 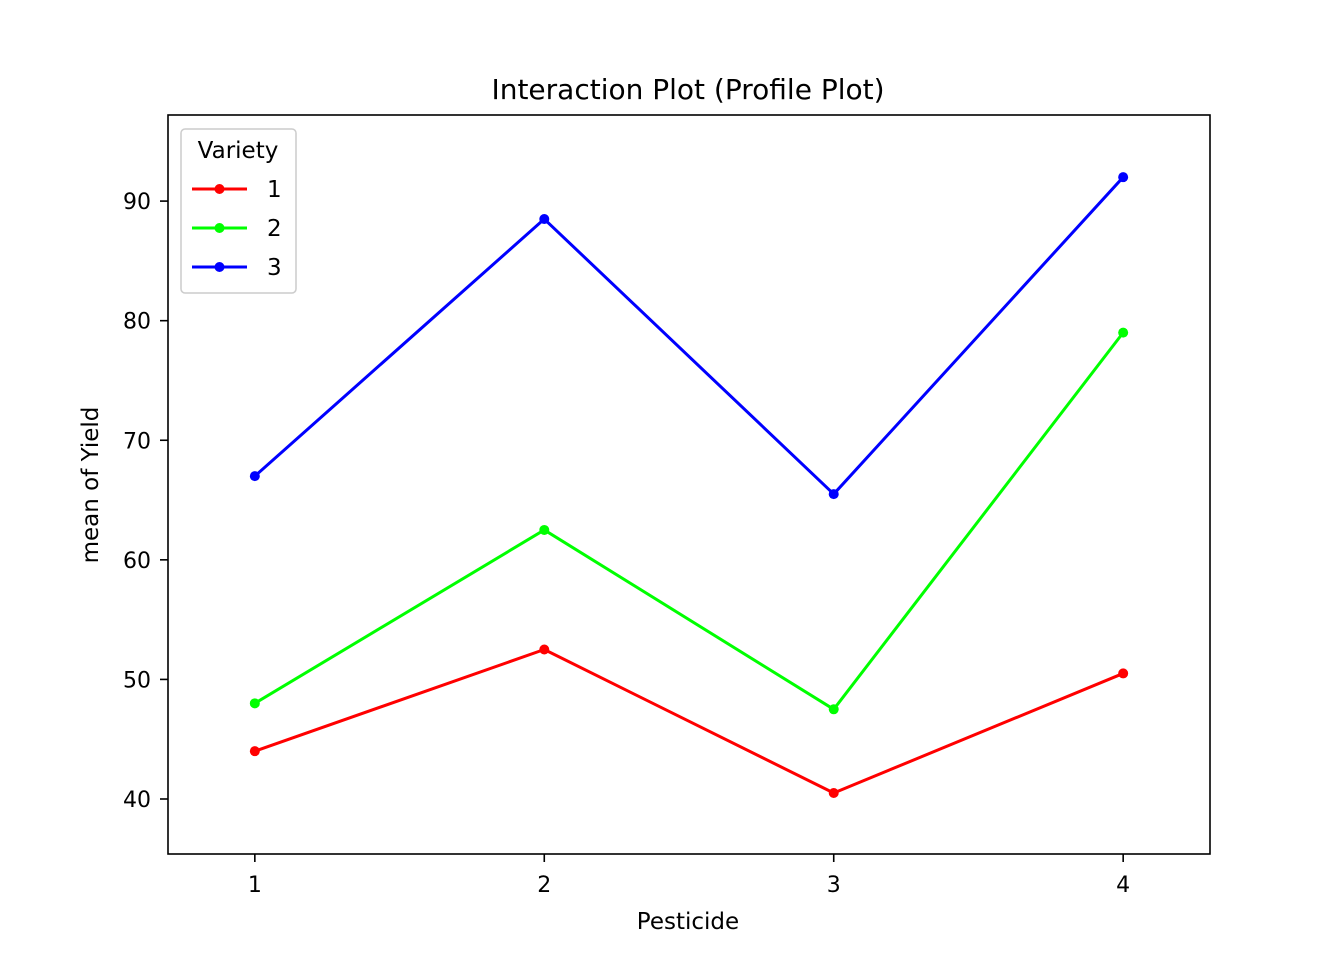 What do you see at coordinates (237, 268) in the screenshot?
I see `legend-entry-variety-3: 3` at bounding box center [237, 268].